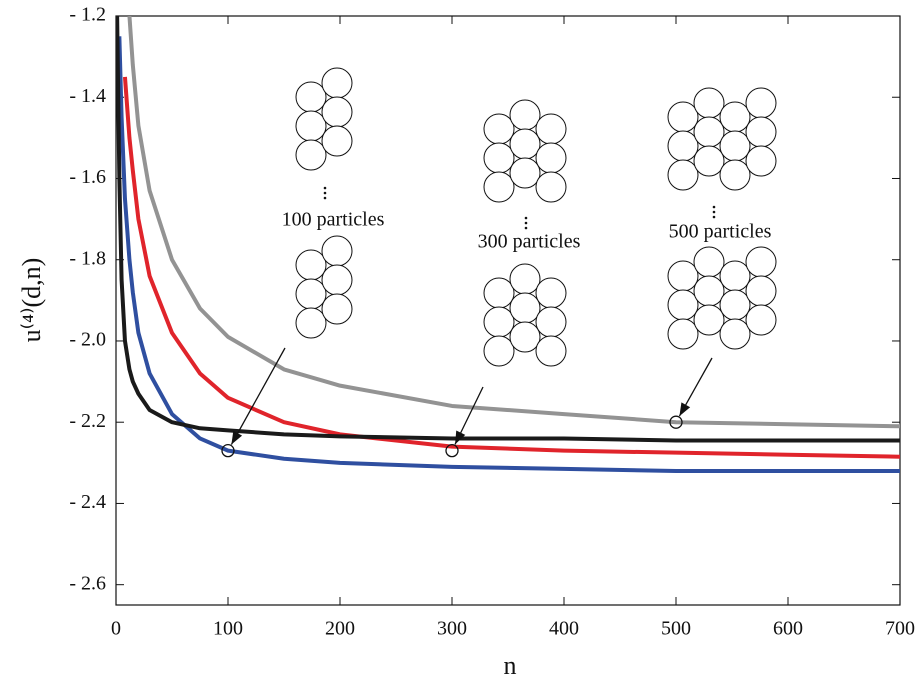  What do you see at coordinates (258, 396) in the screenshot?
I see `annotation-arrow` at bounding box center [258, 396].